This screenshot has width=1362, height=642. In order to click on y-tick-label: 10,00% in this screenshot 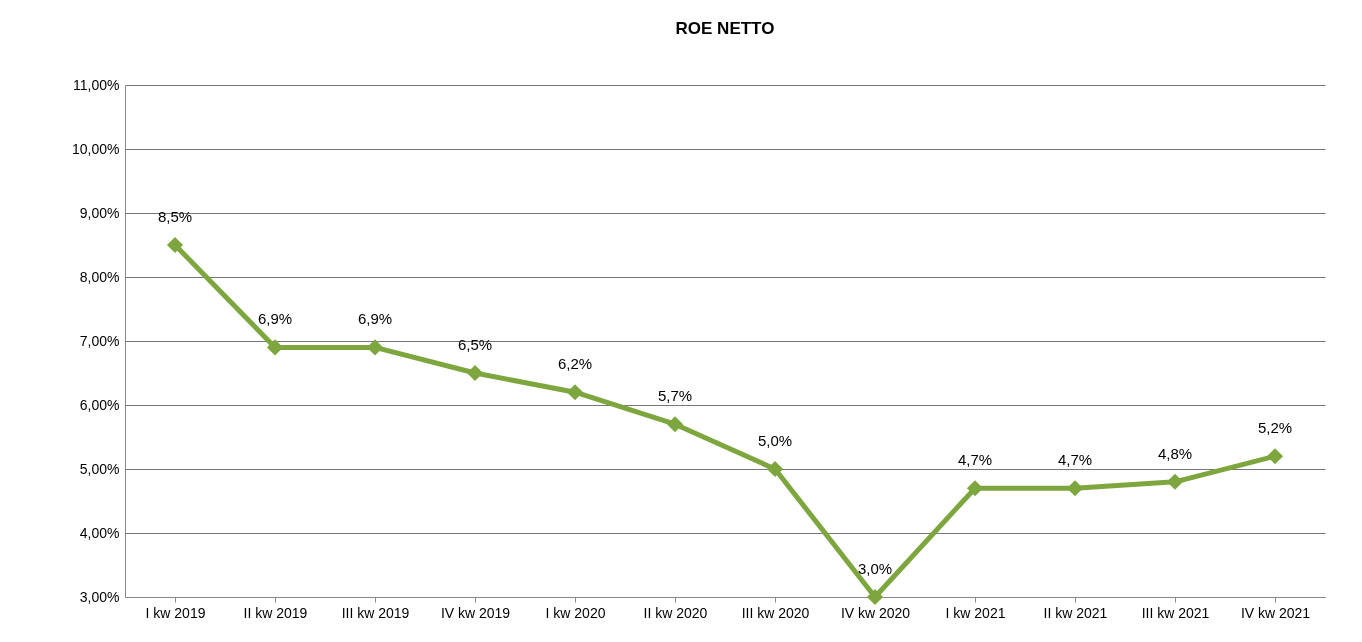, I will do `click(96, 148)`.